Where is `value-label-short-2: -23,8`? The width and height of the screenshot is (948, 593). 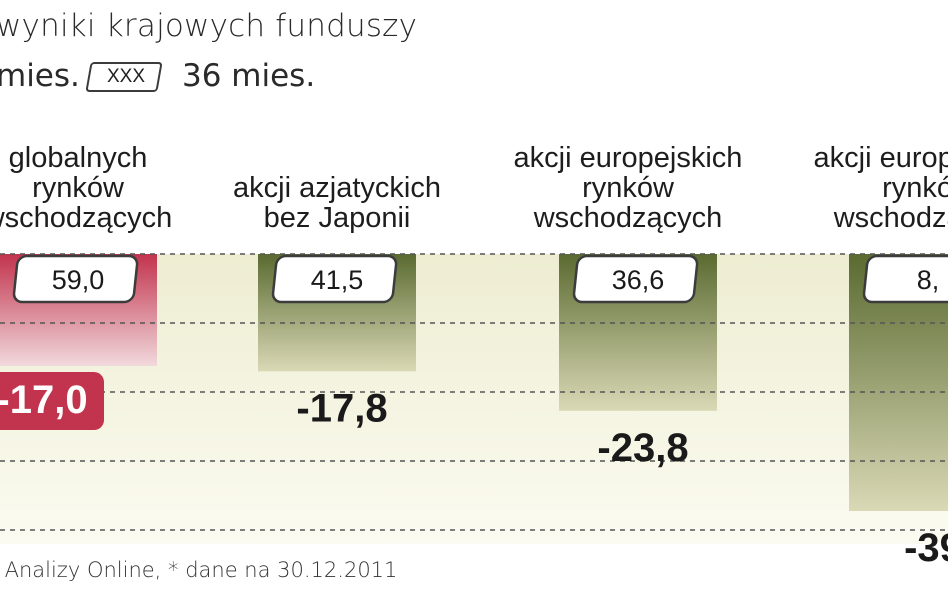
value-label-short-2: -23,8 is located at coordinates (642, 448).